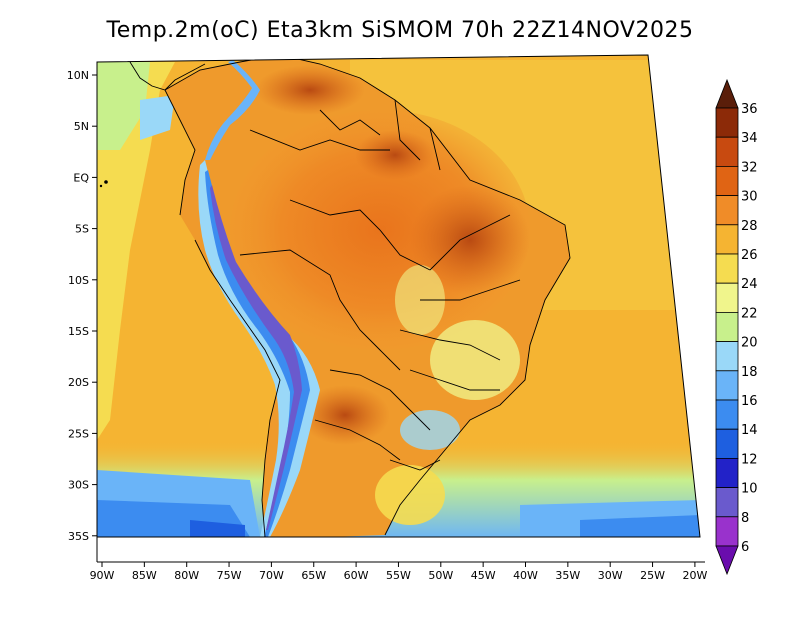 Image resolution: width=800 pixels, height=618 pixels. Describe the element at coordinates (483, 575) in the screenshot. I see `lon-label: 45W` at that location.